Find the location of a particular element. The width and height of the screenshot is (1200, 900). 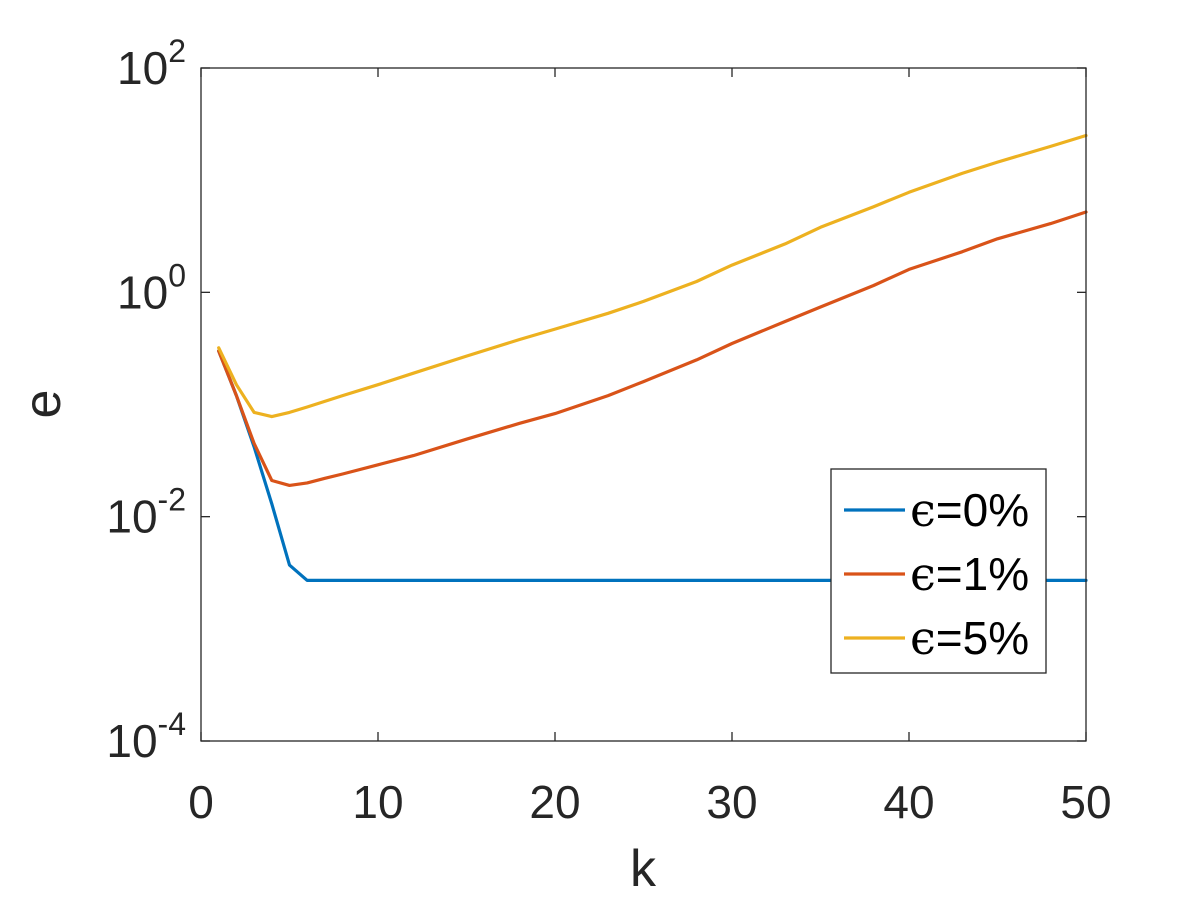

x-tick-label: 20 is located at coordinates (554, 802).